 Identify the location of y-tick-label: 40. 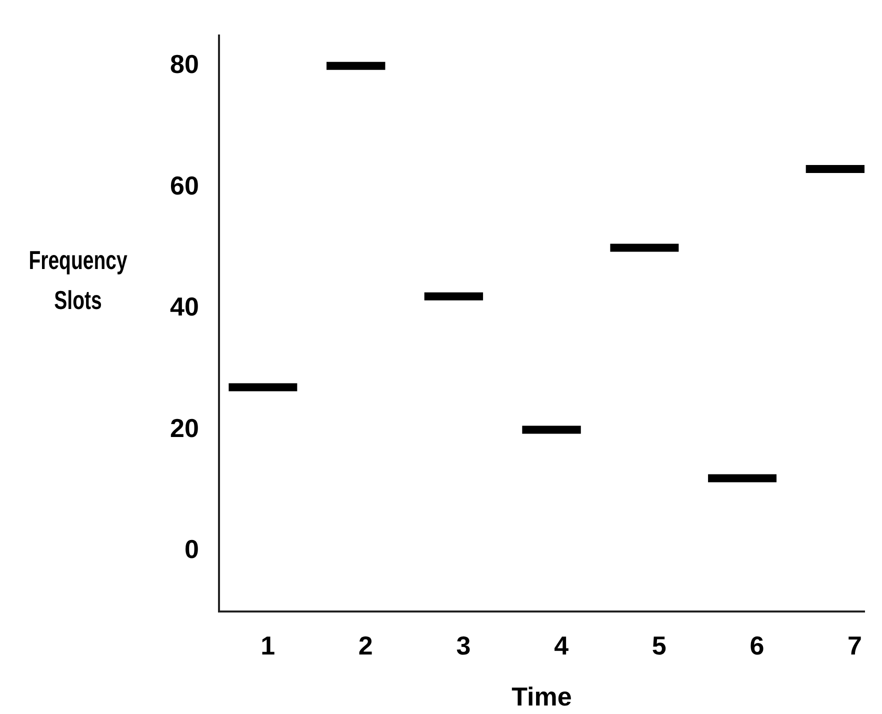
(184, 307).